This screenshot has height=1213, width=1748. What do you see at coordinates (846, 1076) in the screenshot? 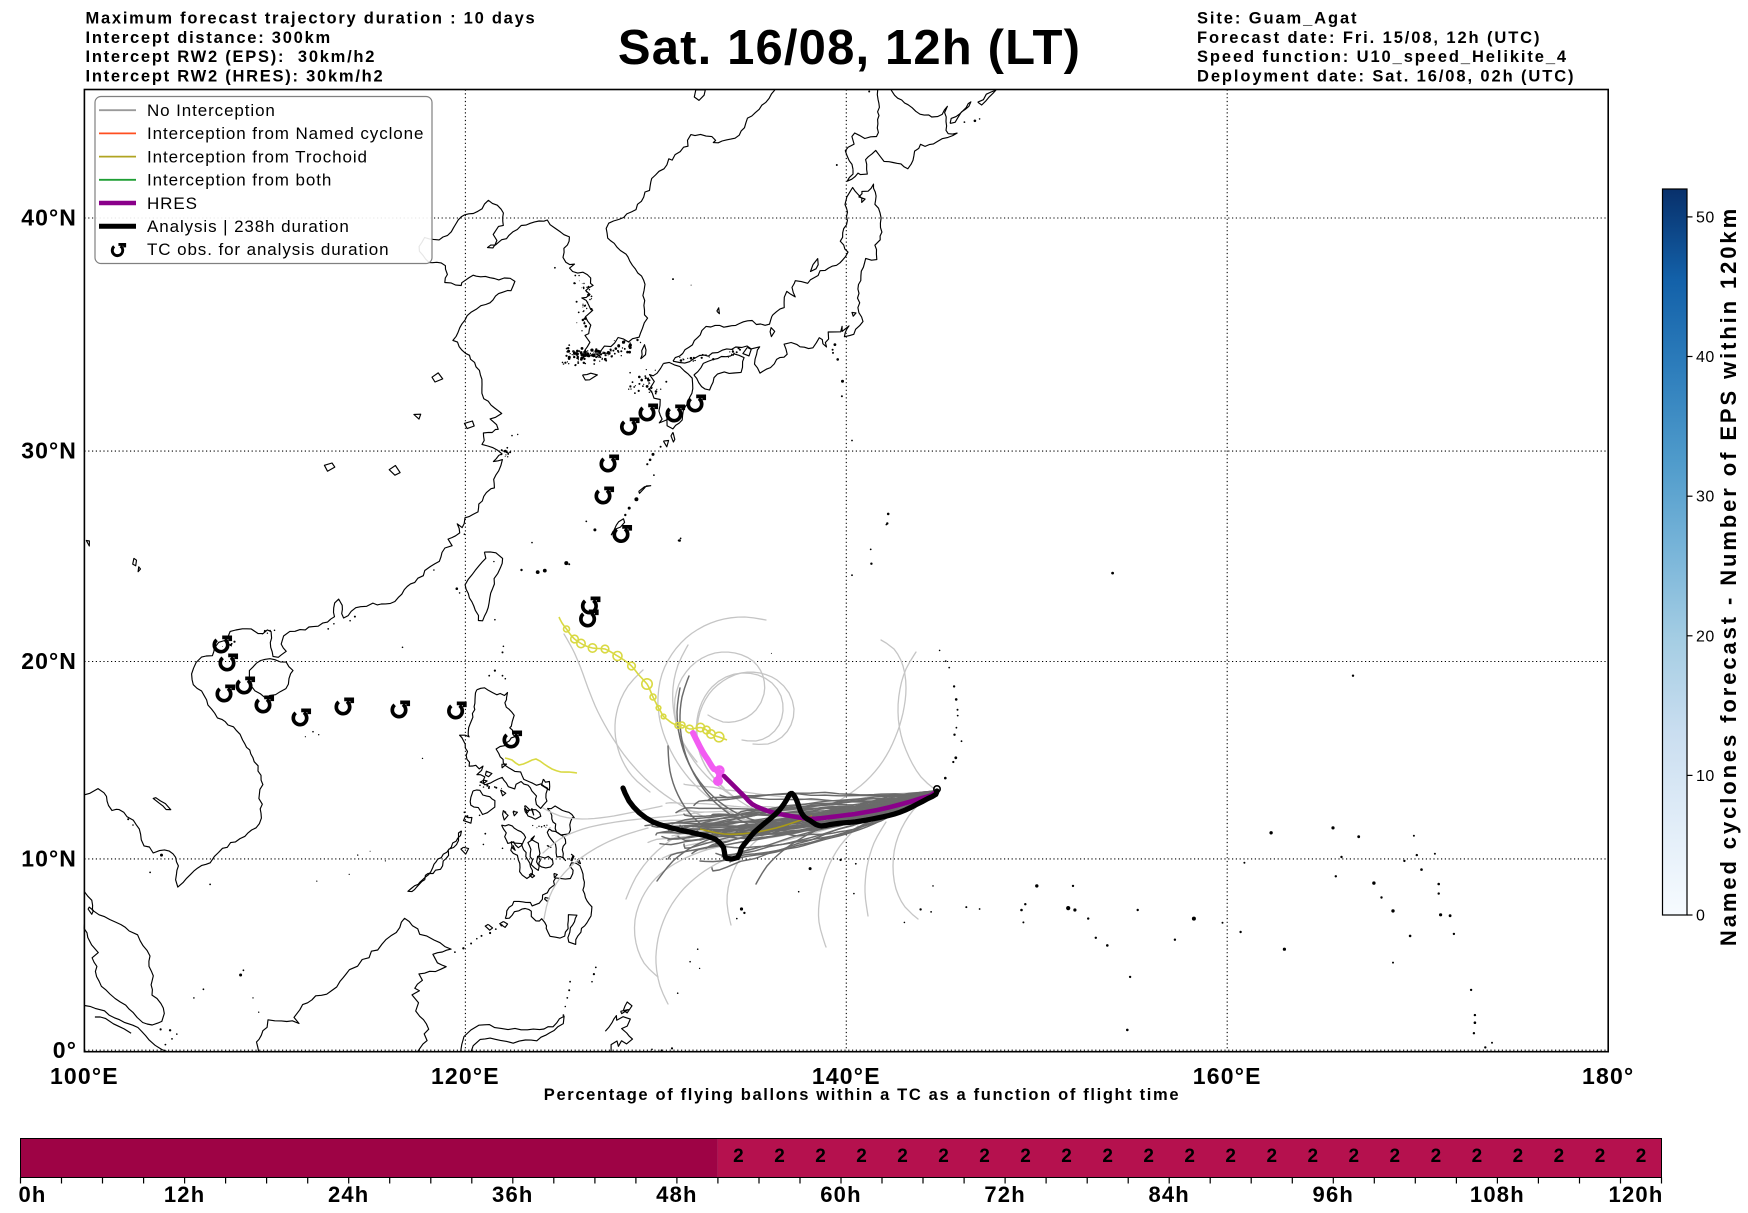
I see `svg-text: 140°E` at bounding box center [846, 1076].